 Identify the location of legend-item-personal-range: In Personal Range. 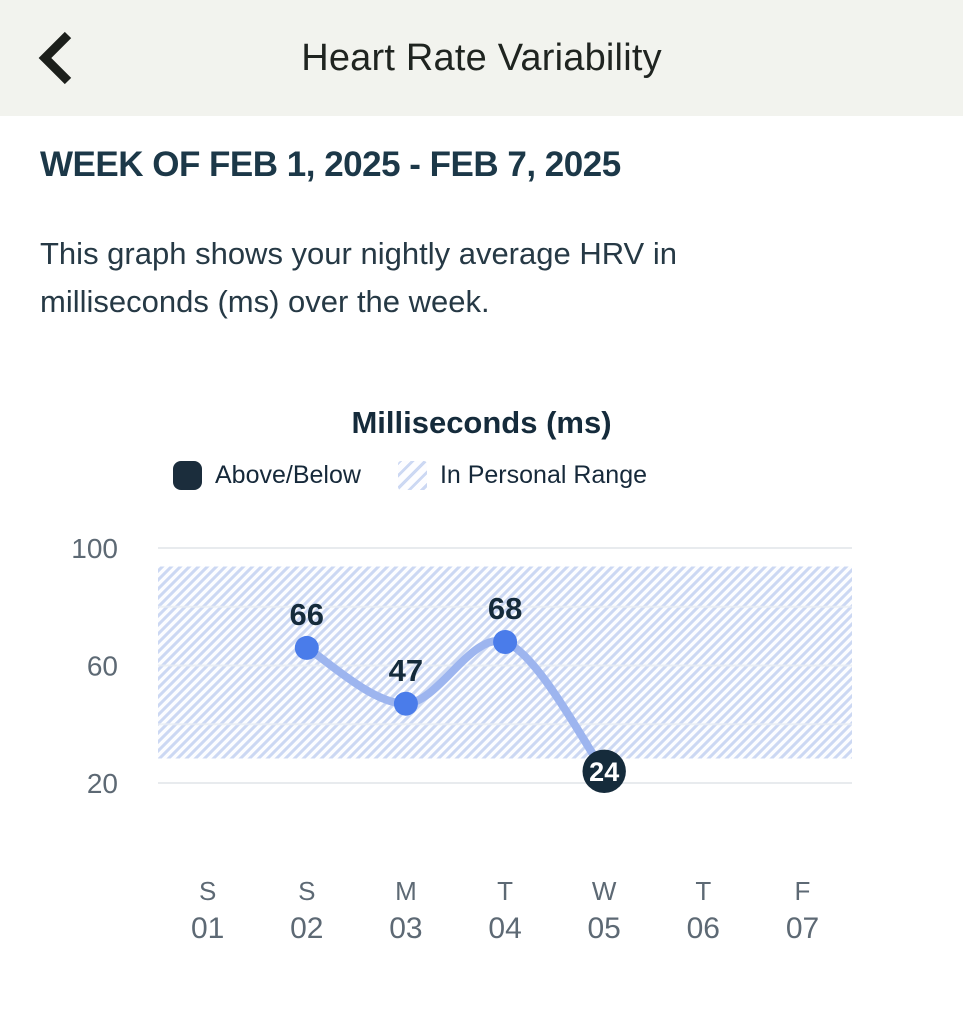
(522, 475).